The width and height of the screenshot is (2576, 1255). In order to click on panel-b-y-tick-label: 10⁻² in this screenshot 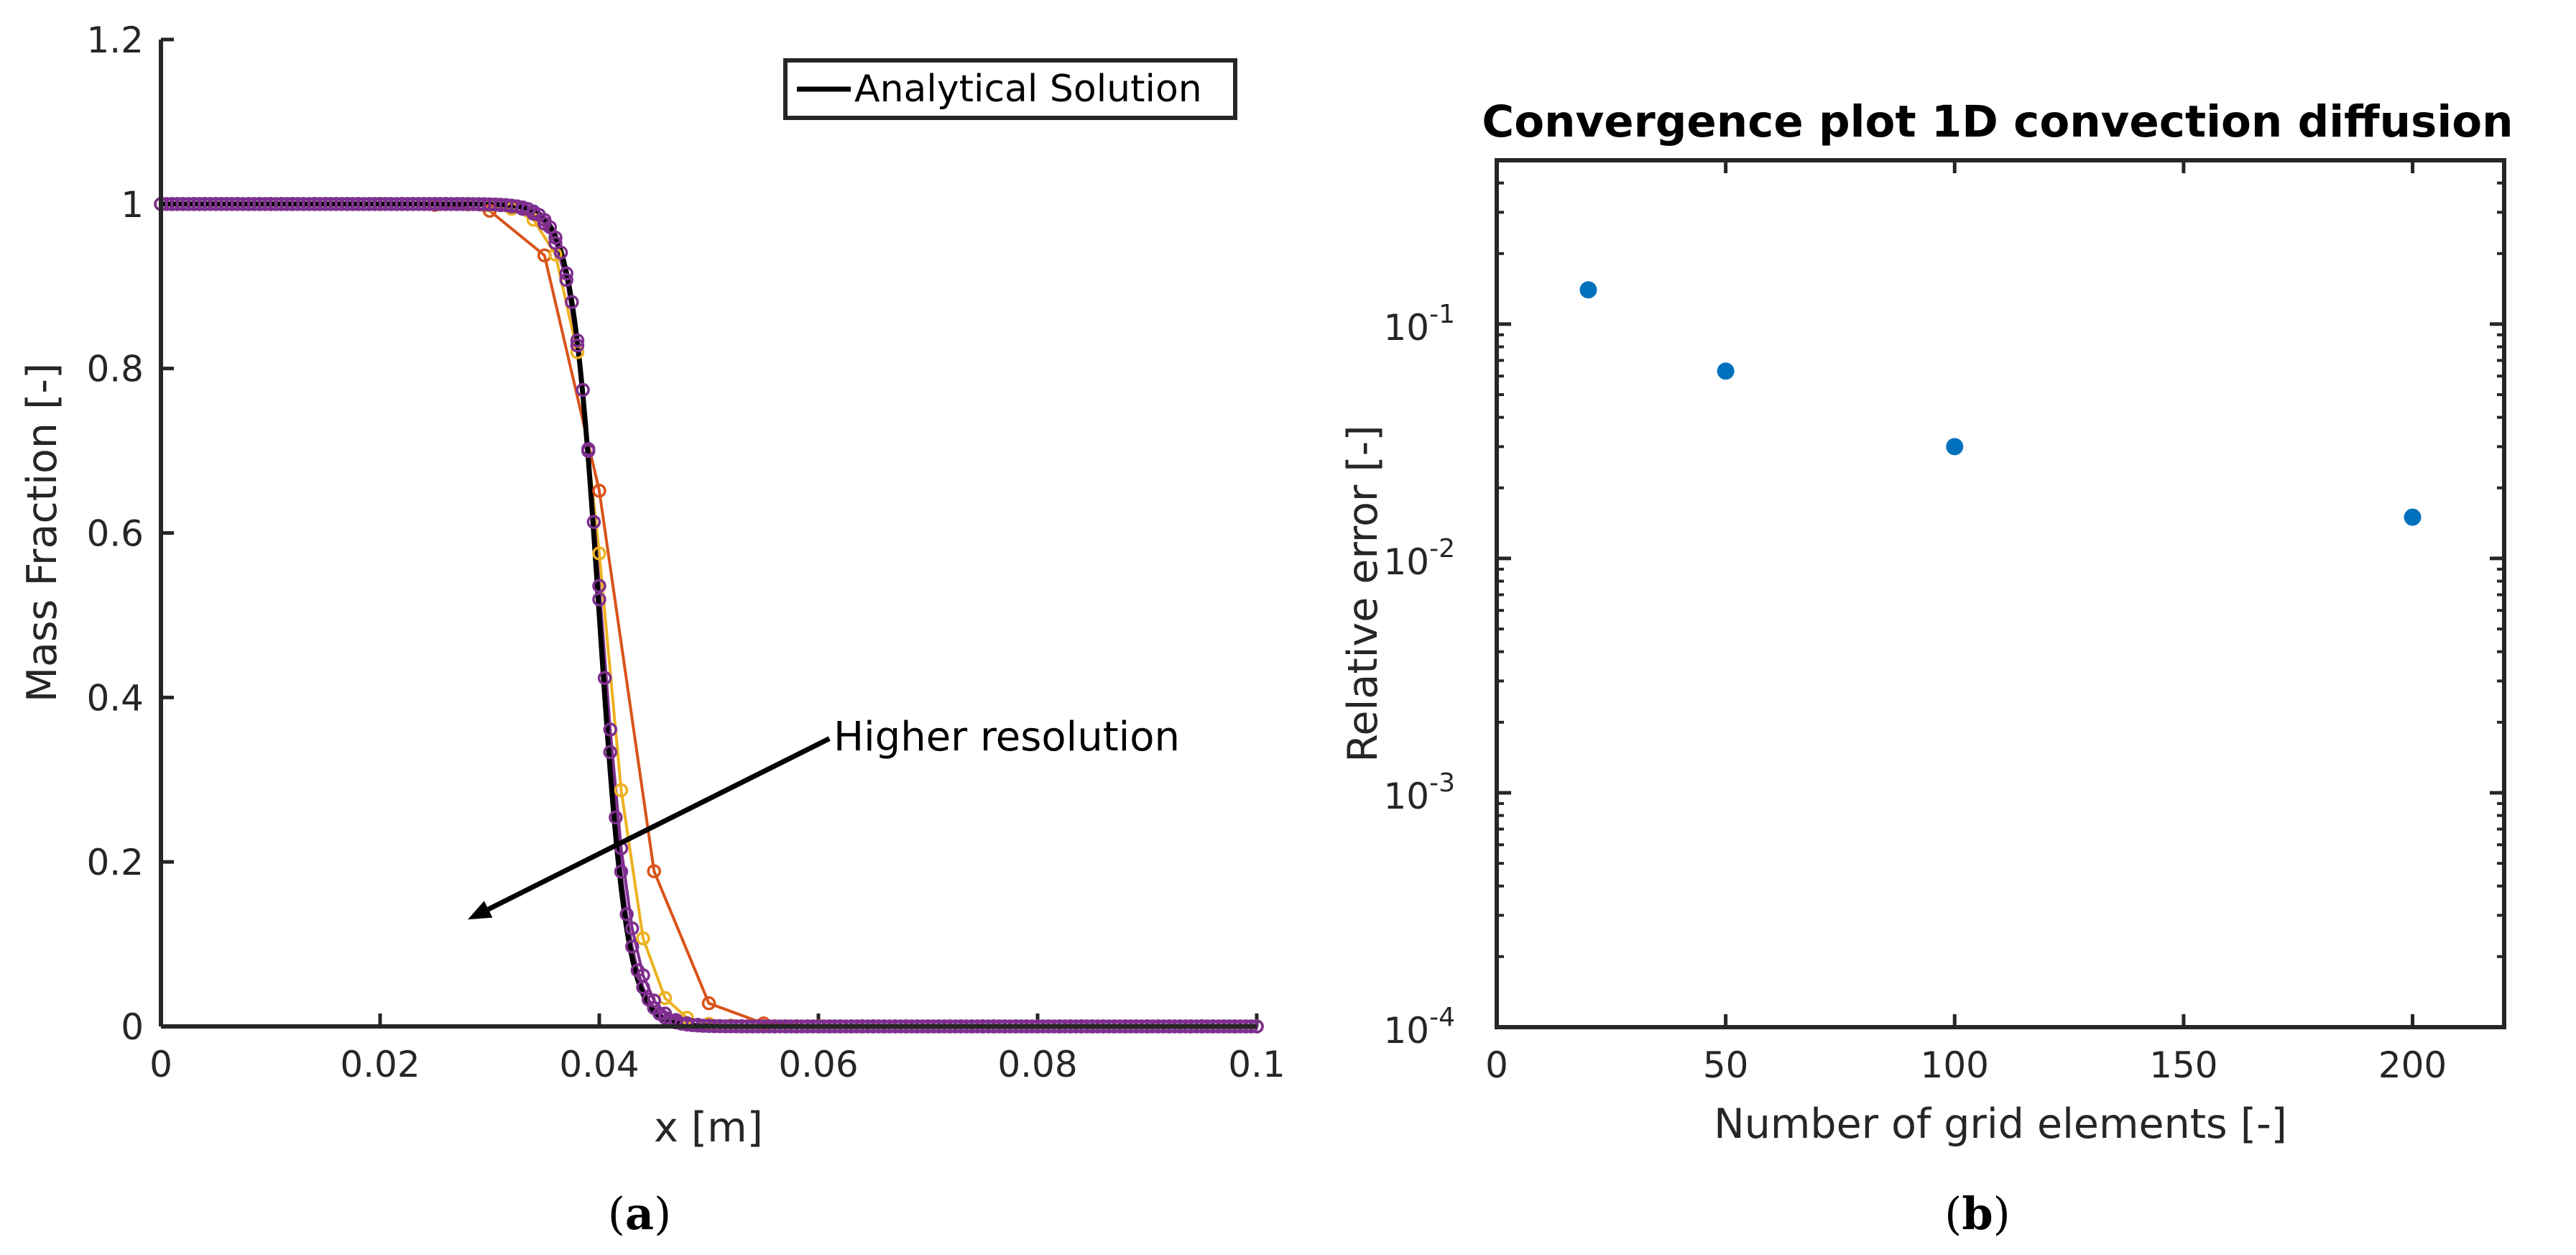, I will do `click(1419, 558)`.